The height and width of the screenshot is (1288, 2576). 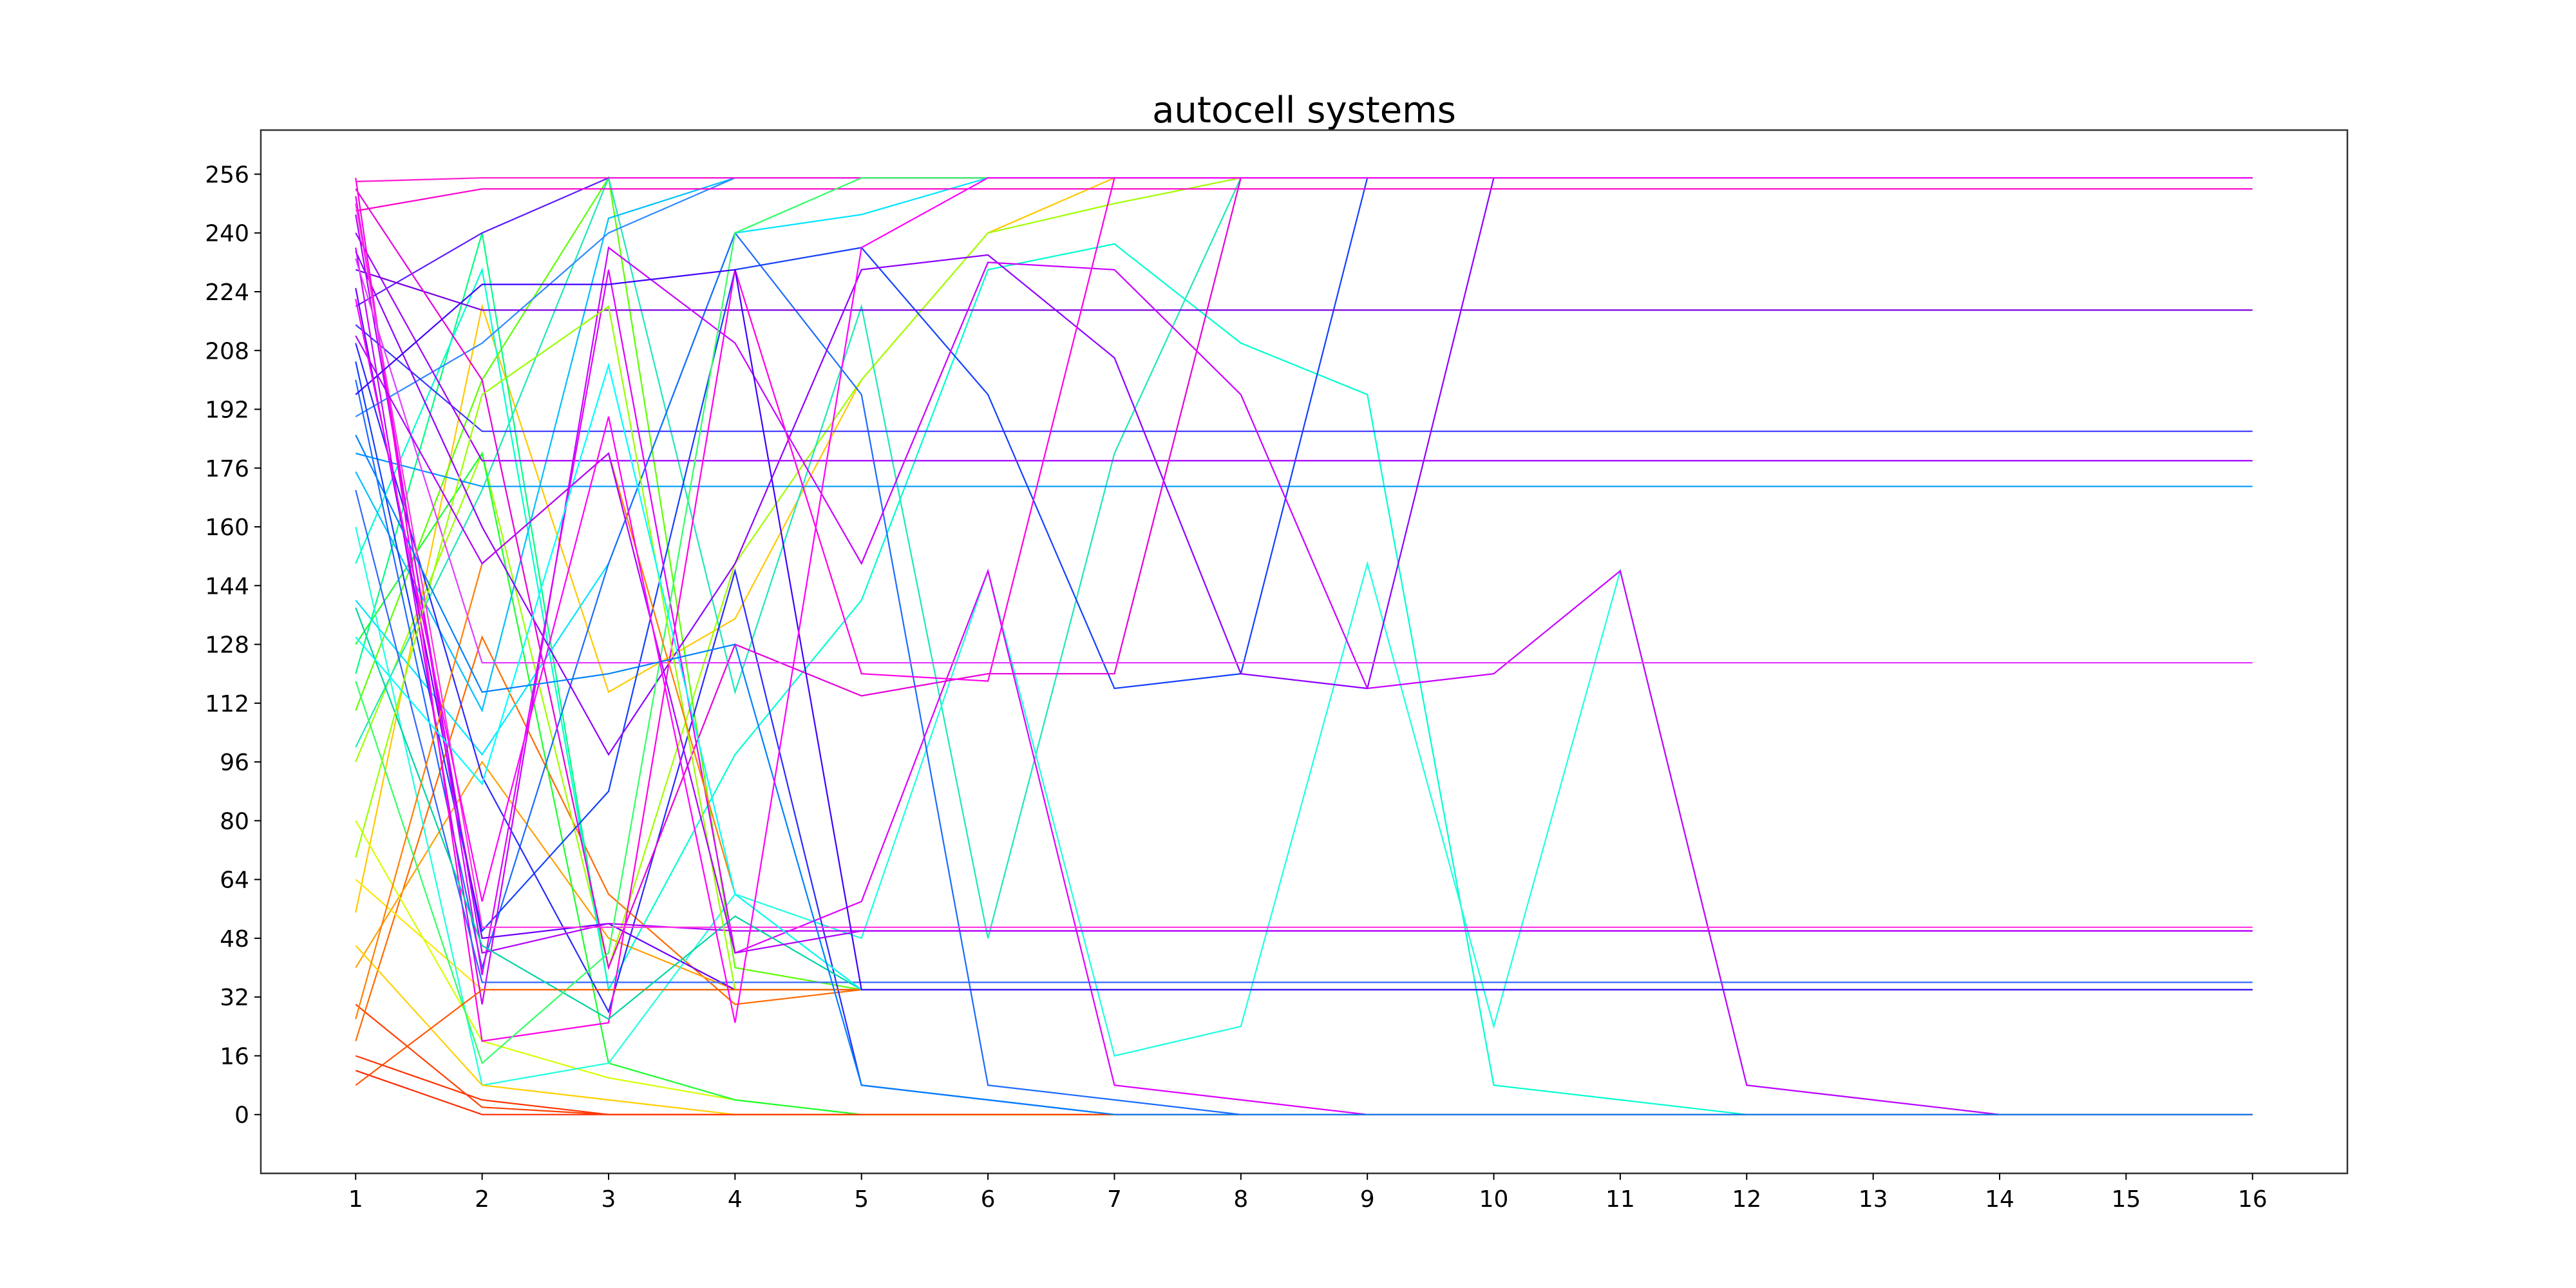 What do you see at coordinates (234, 821) in the screenshot?
I see `y-tick-label: 80` at bounding box center [234, 821].